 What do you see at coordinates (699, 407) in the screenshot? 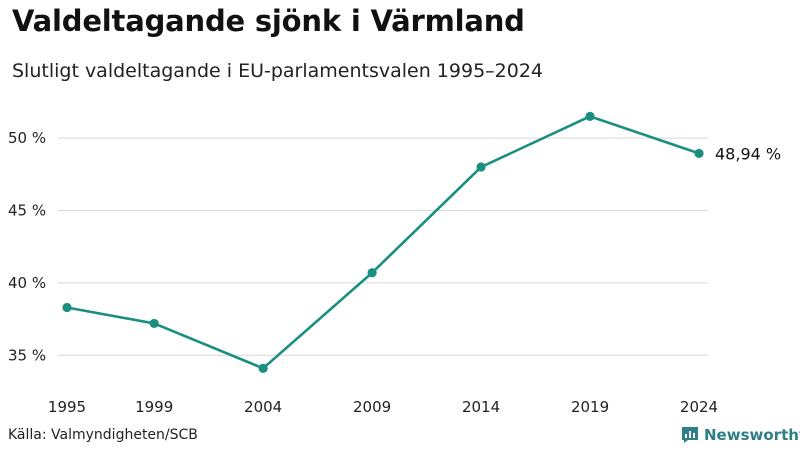
I see `x-tick-label: 2024` at bounding box center [699, 407].